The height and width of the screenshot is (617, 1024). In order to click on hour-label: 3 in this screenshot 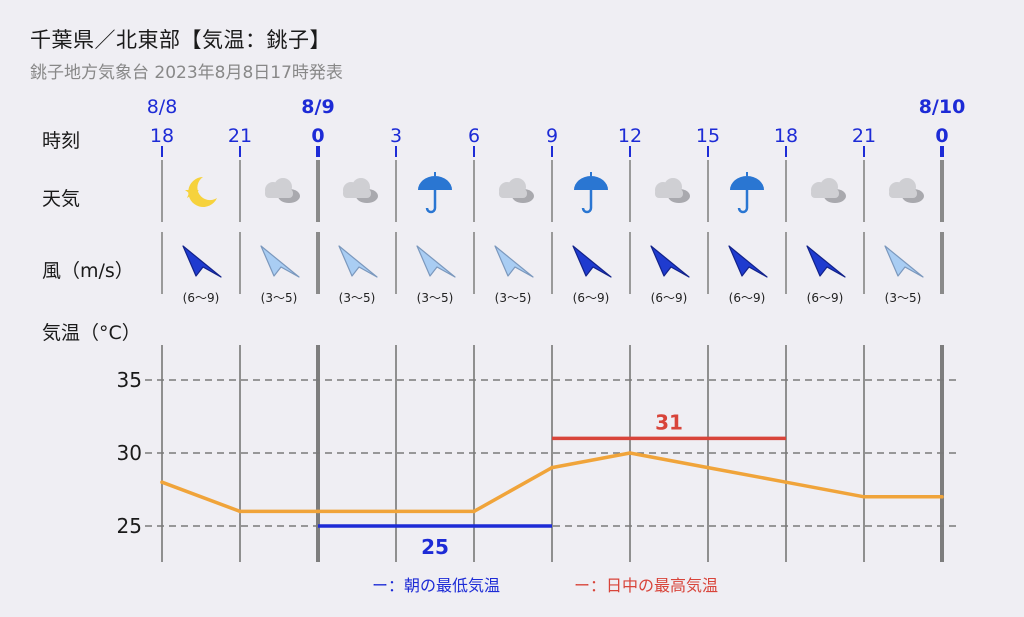, I will do `click(396, 136)`.